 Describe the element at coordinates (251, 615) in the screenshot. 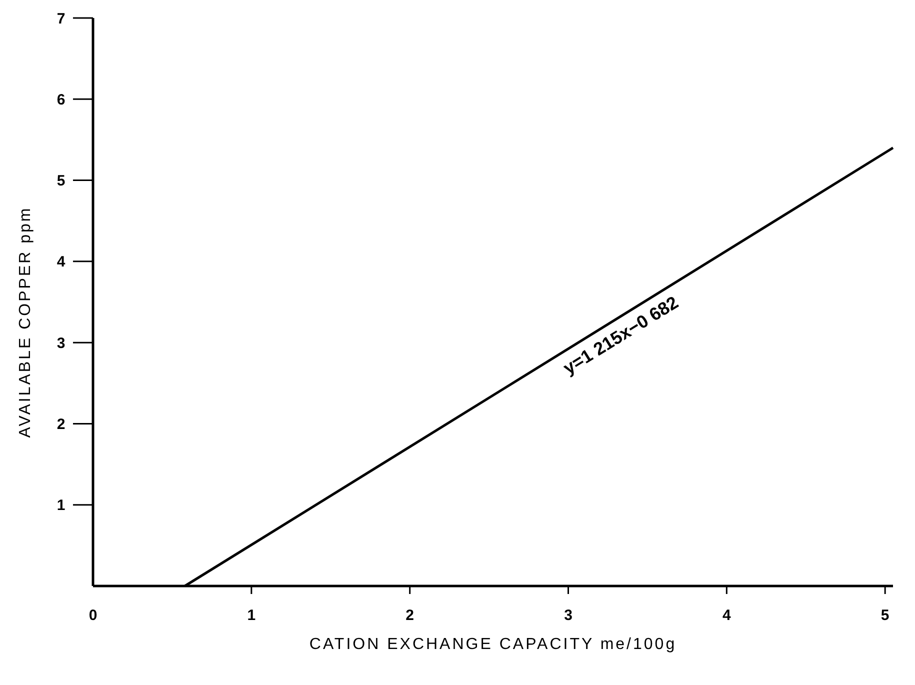

I see `x-tick-label: 1` at that location.